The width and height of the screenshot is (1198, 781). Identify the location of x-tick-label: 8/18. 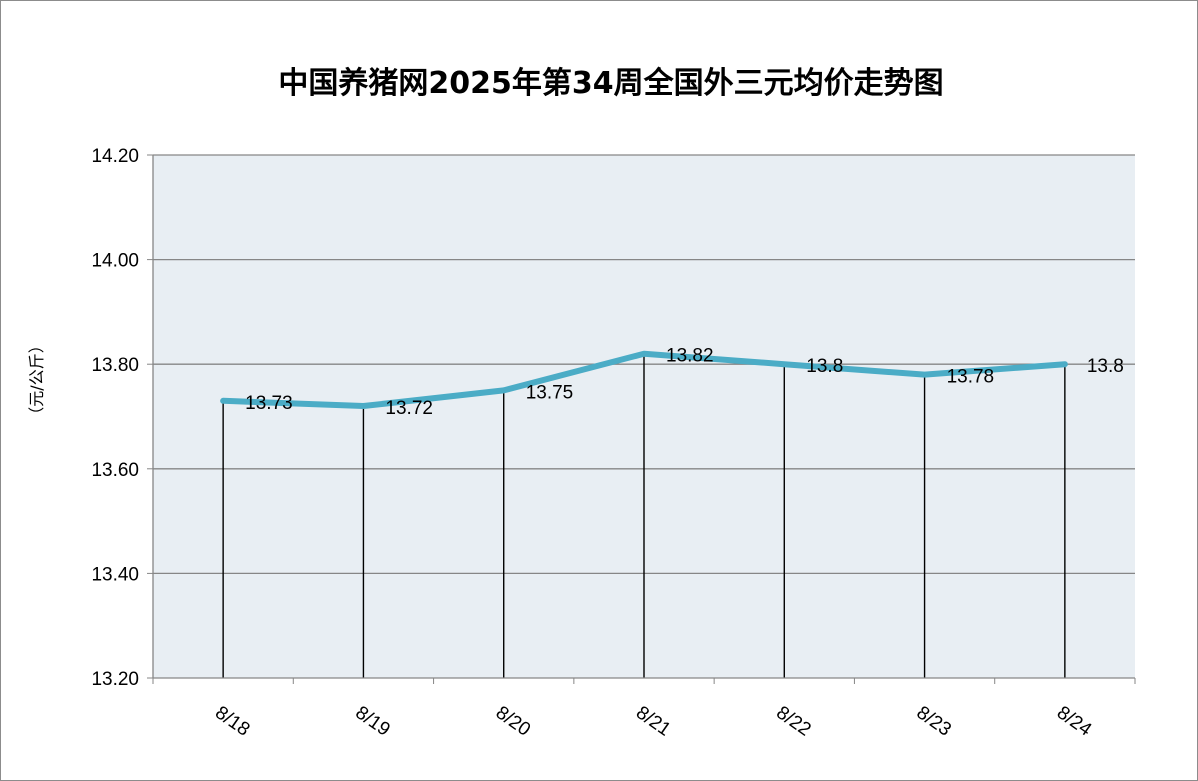
(232, 721).